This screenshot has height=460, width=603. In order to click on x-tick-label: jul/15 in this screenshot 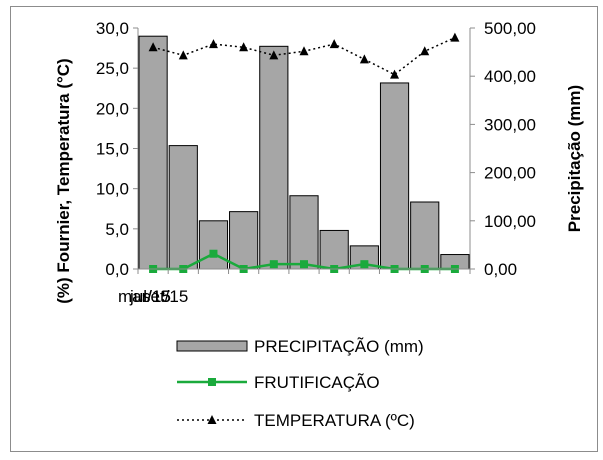, I will do `click(150, 296)`.